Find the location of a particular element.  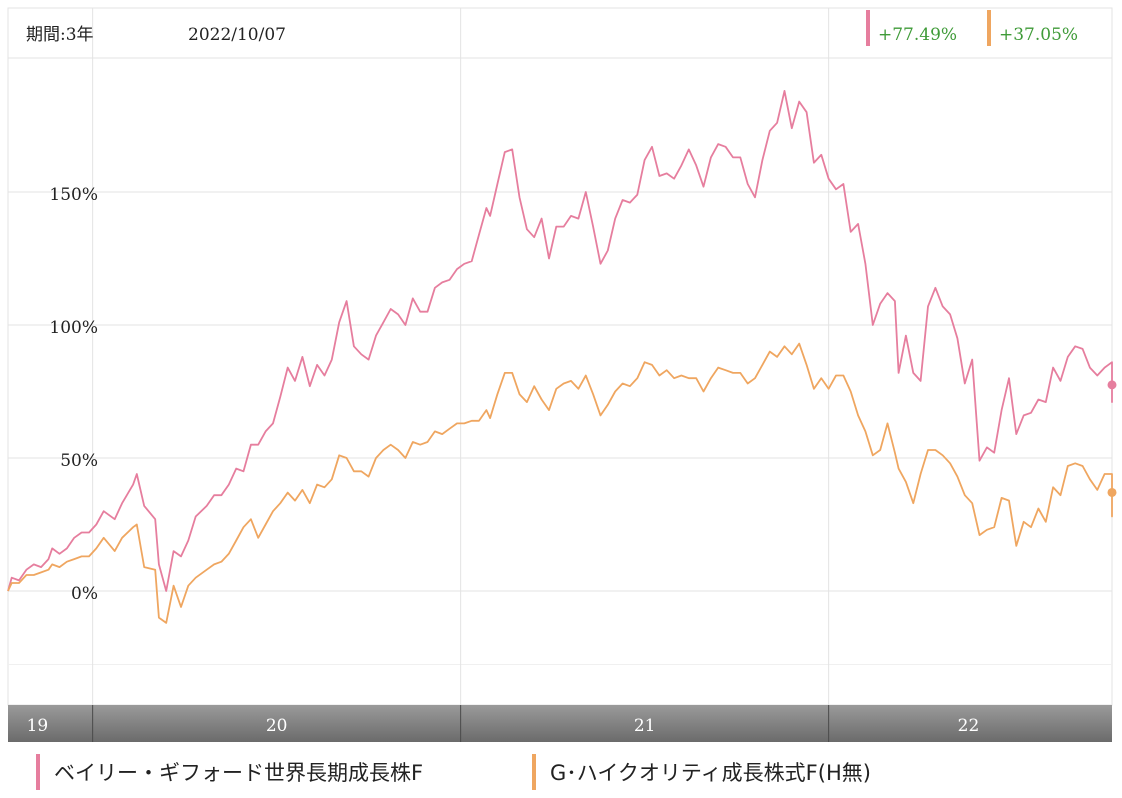

x-axis-bar: 19 20 21 22 is located at coordinates (560, 723).